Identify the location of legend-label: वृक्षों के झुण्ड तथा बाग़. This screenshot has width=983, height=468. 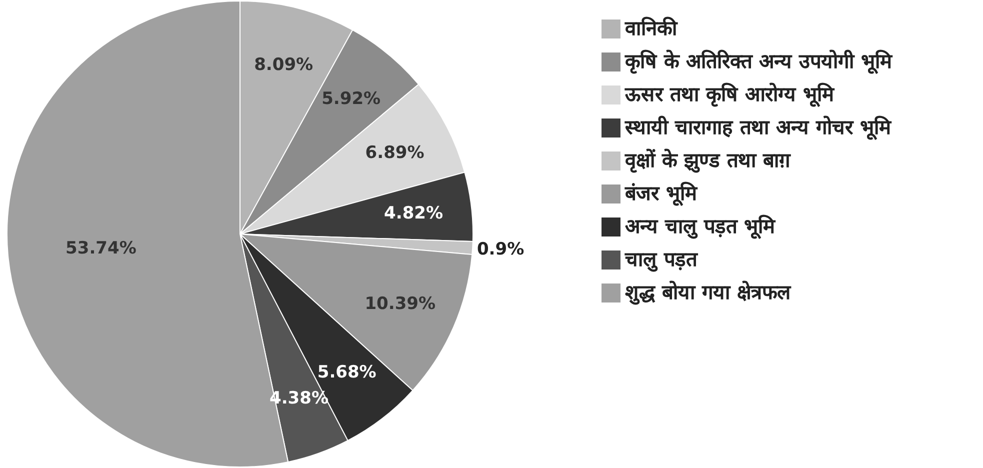
(707, 160).